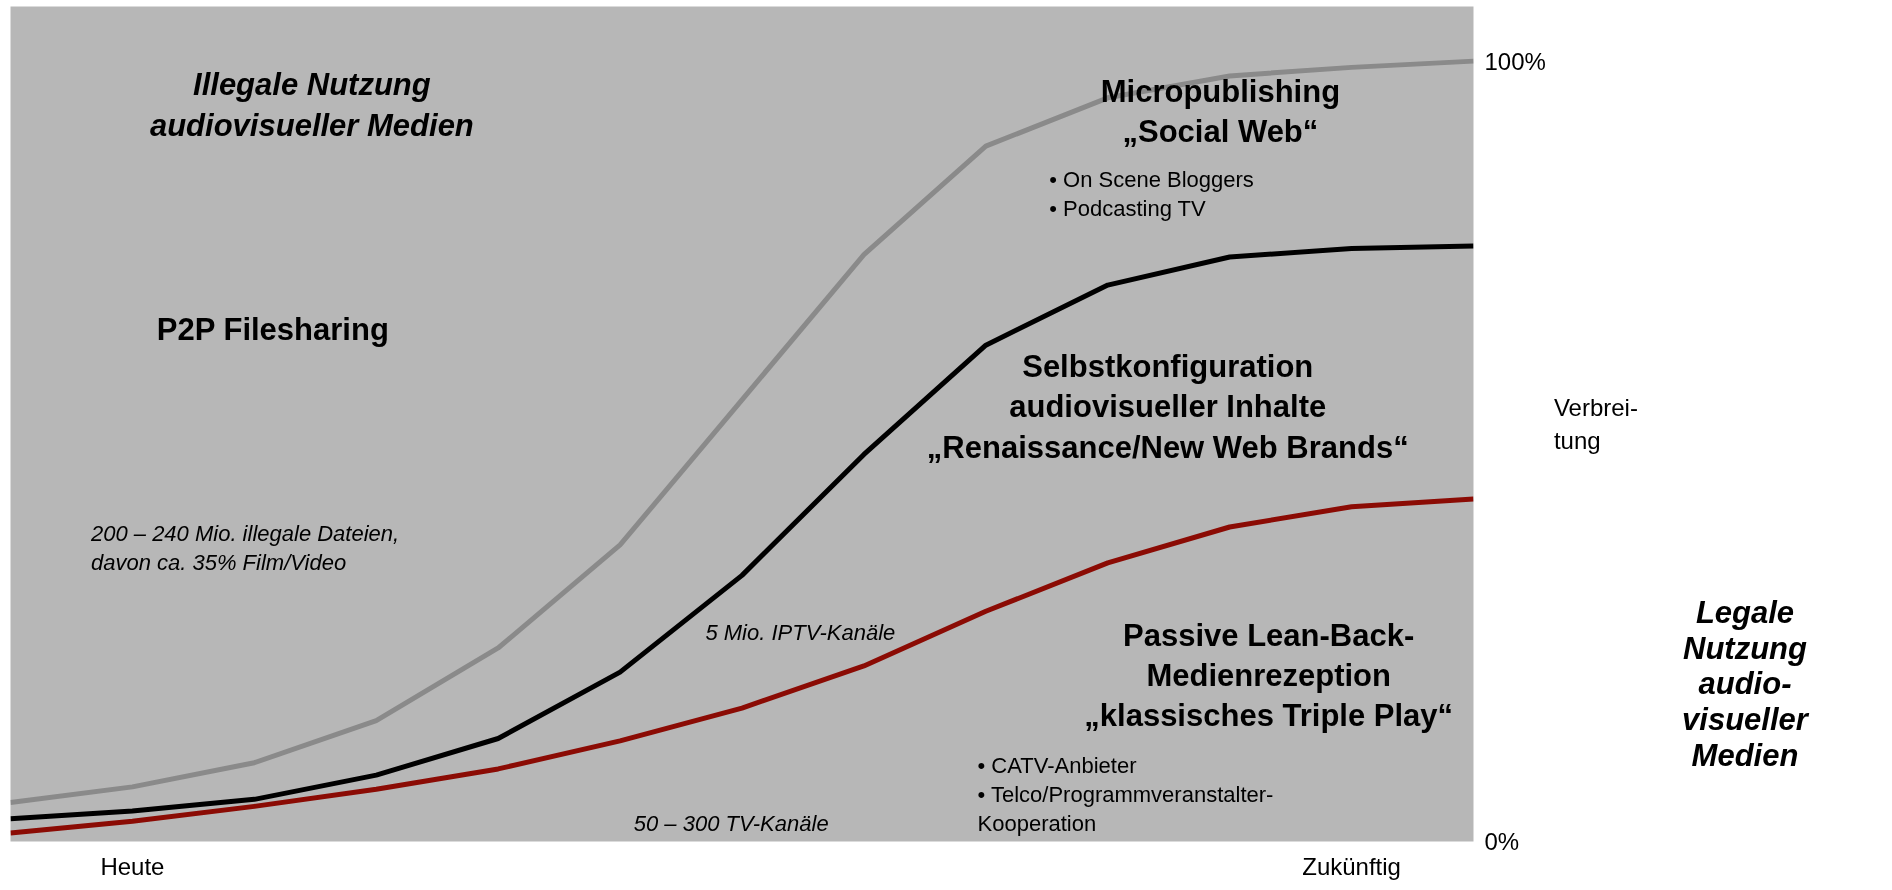  I want to click on text: Legale Nutzung audio- visueller Medien, so click(1745, 684).